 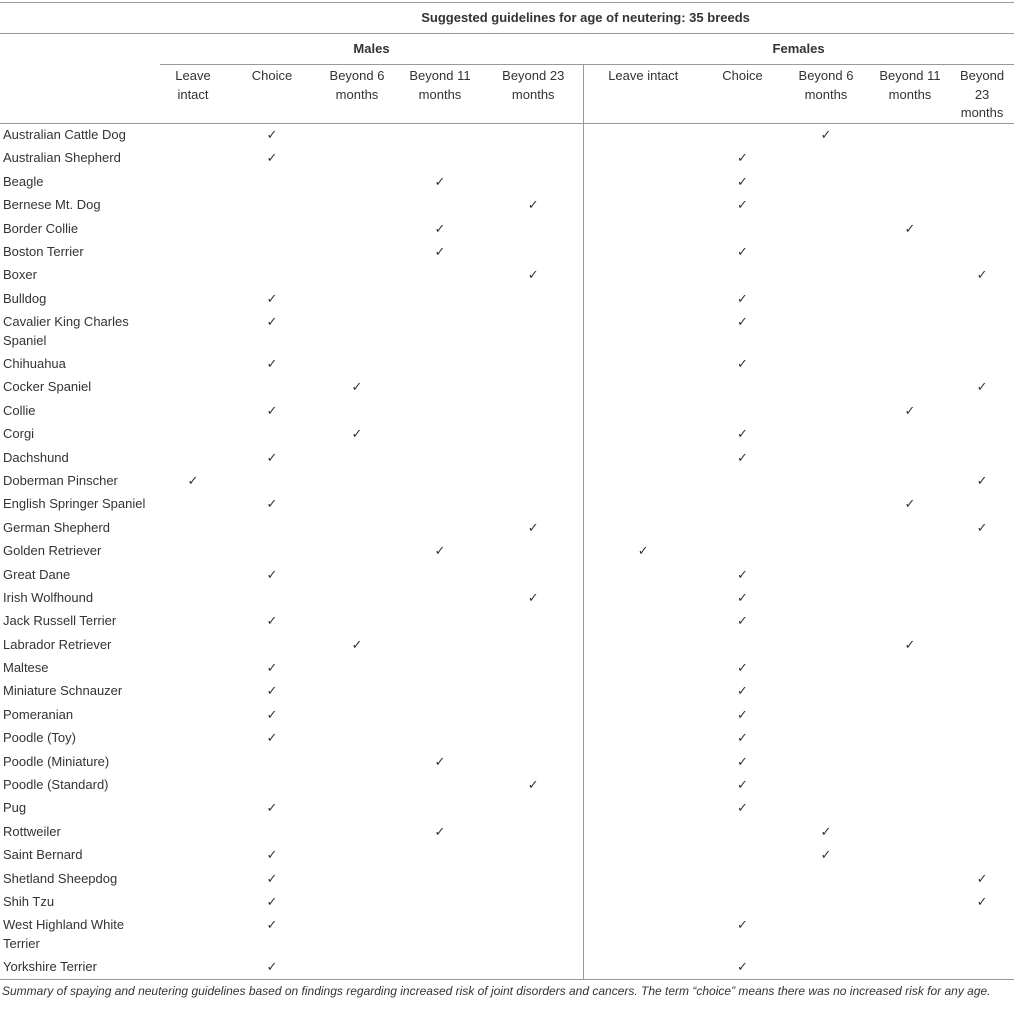 What do you see at coordinates (29, 901) in the screenshot?
I see `breed-name: Shih Tzu` at bounding box center [29, 901].